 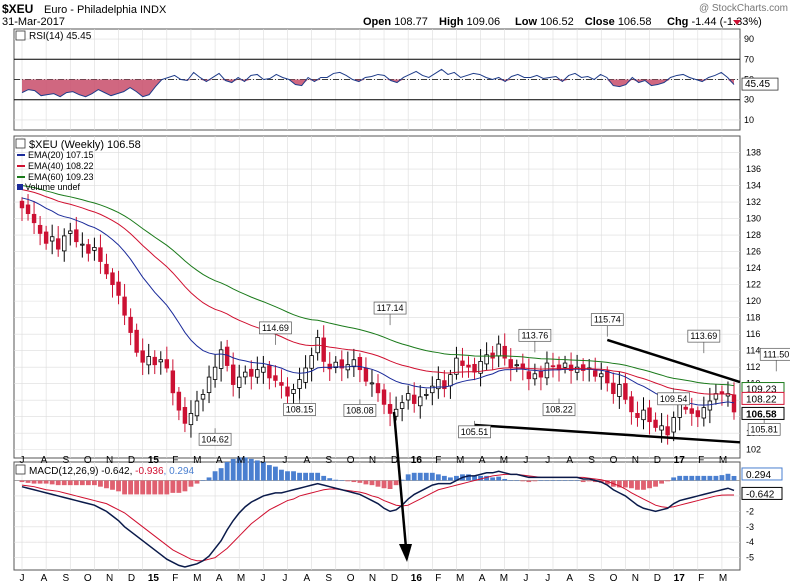 I want to click on x-tick-label: F, so click(x=438, y=578).